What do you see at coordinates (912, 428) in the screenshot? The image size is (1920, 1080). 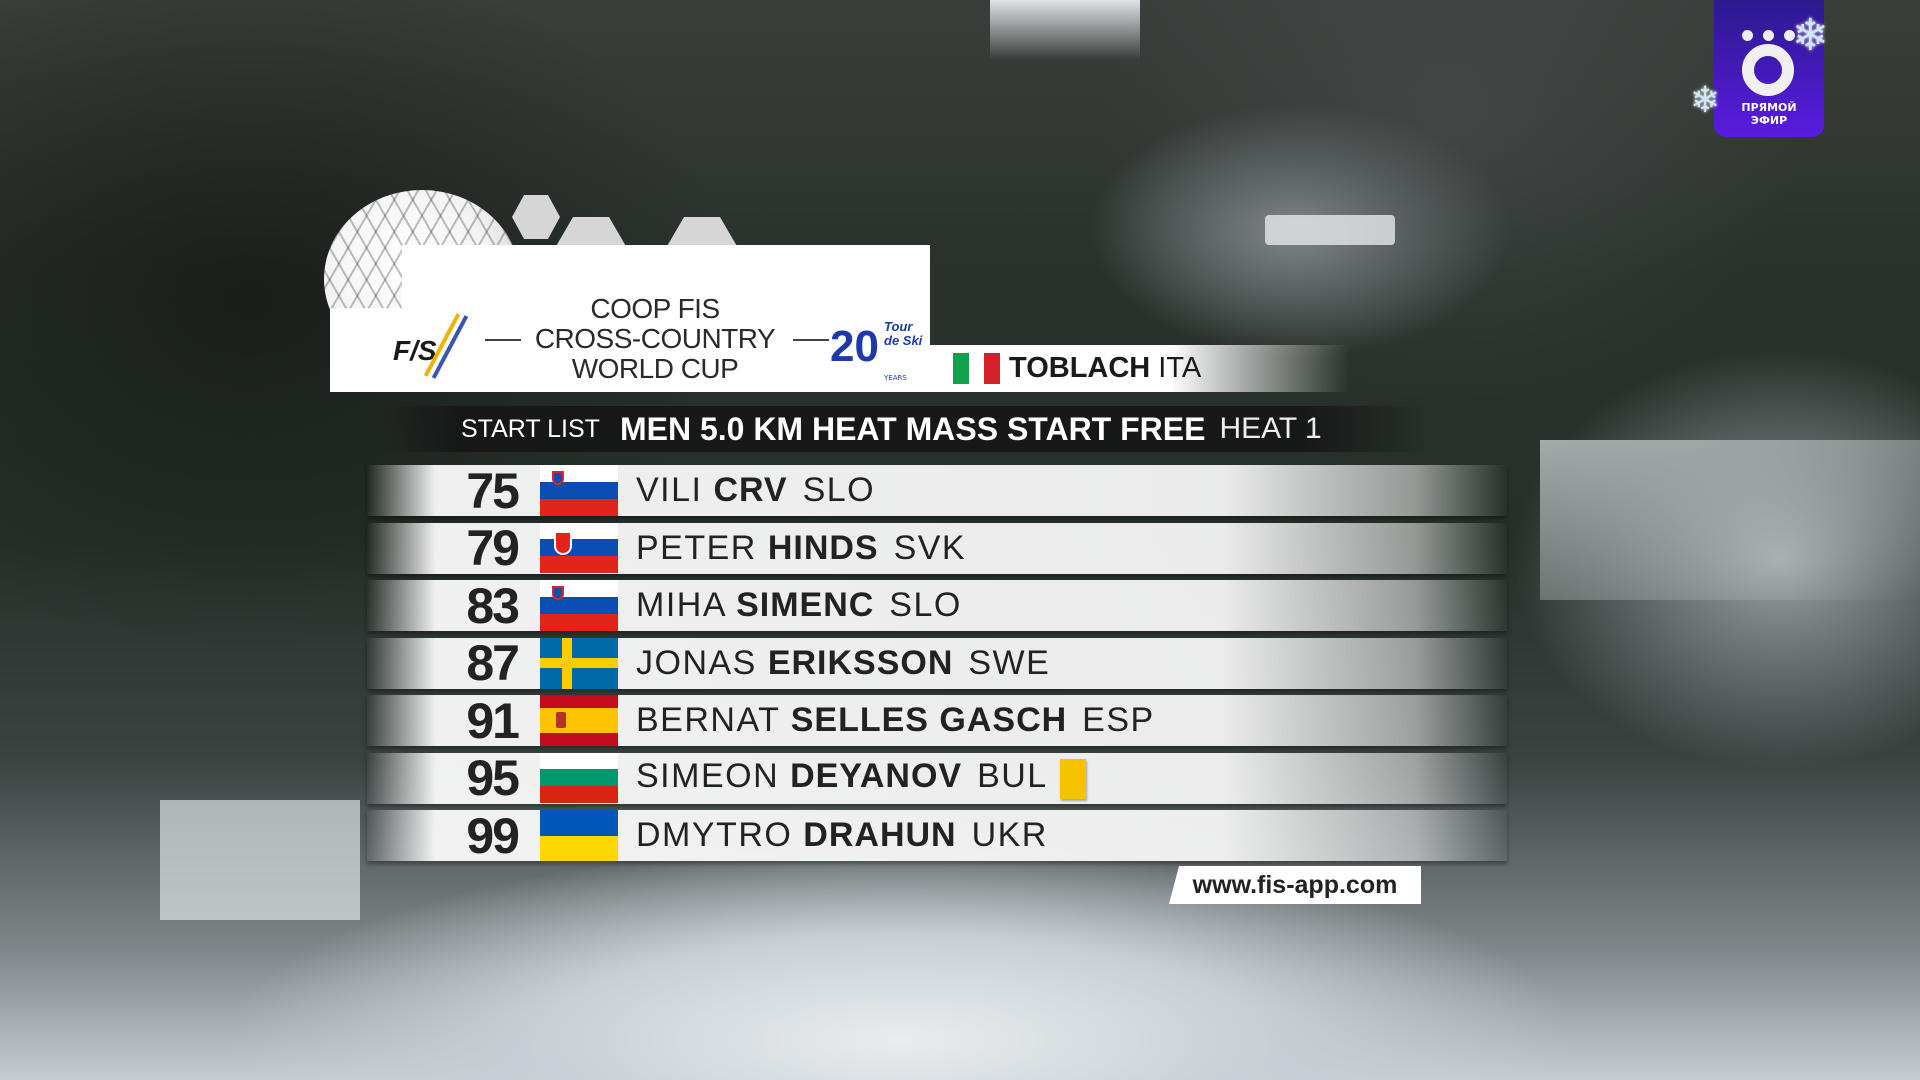 I see `race-name: MEN 5.0 KM HEAT MASS START FREE` at bounding box center [912, 428].